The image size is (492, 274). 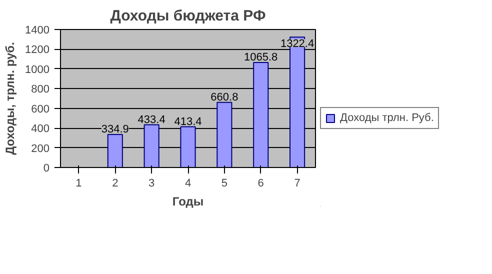 What do you see at coordinates (224, 97) in the screenshot?
I see `data-label: 660.8` at bounding box center [224, 97].